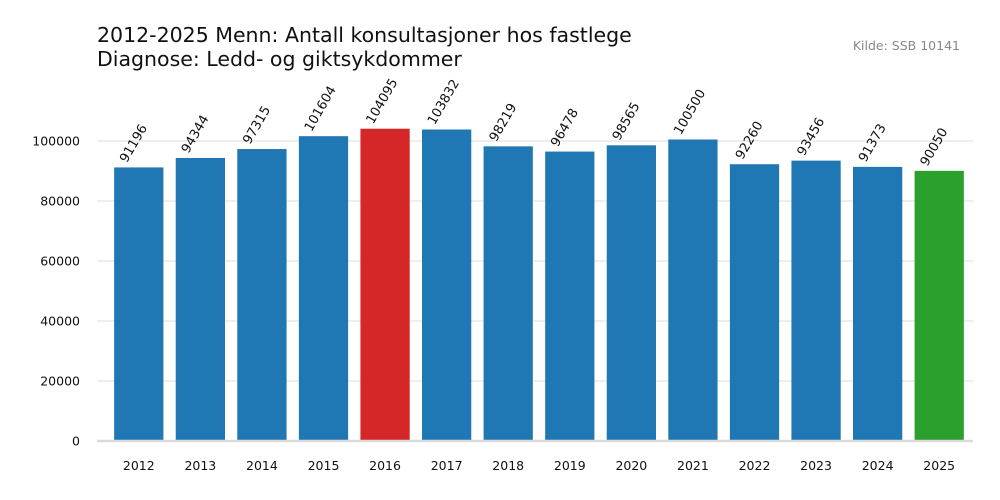 This screenshot has width=1000, height=500. What do you see at coordinates (324, 465) in the screenshot?
I see `x-tick-label-2015: 2015` at bounding box center [324, 465].